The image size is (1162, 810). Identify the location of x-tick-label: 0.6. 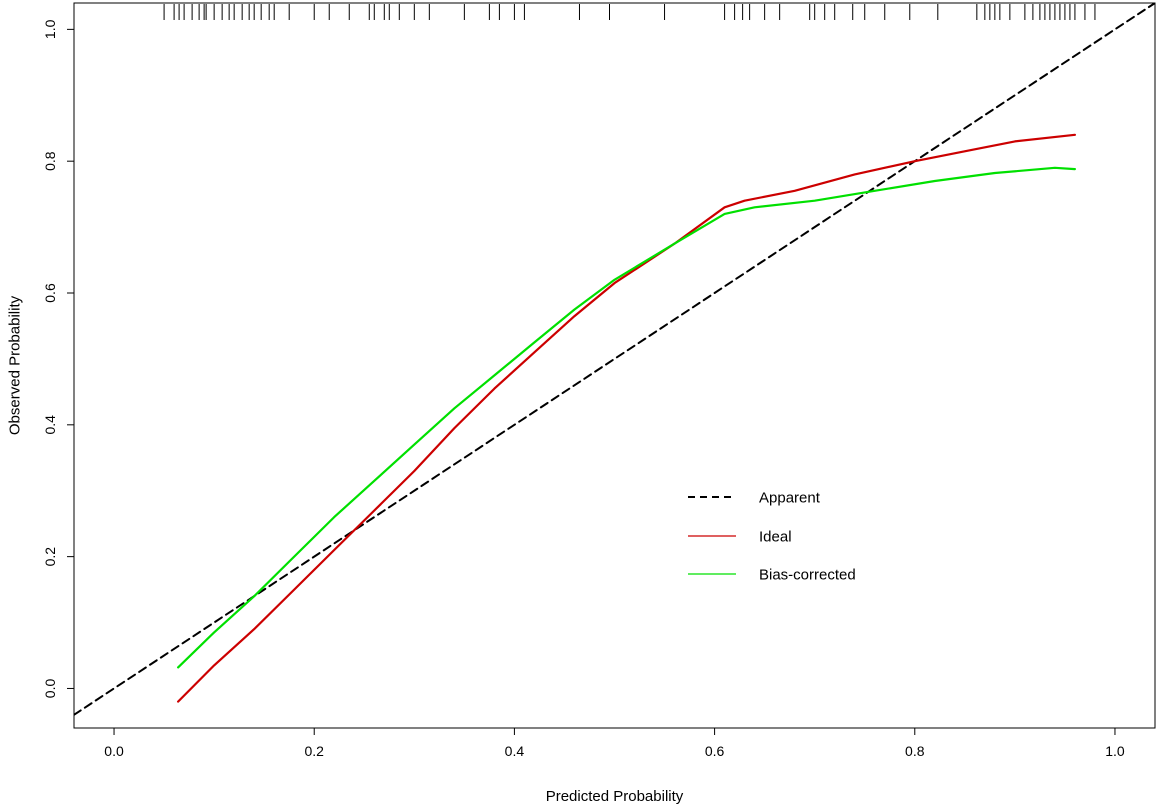
(715, 751).